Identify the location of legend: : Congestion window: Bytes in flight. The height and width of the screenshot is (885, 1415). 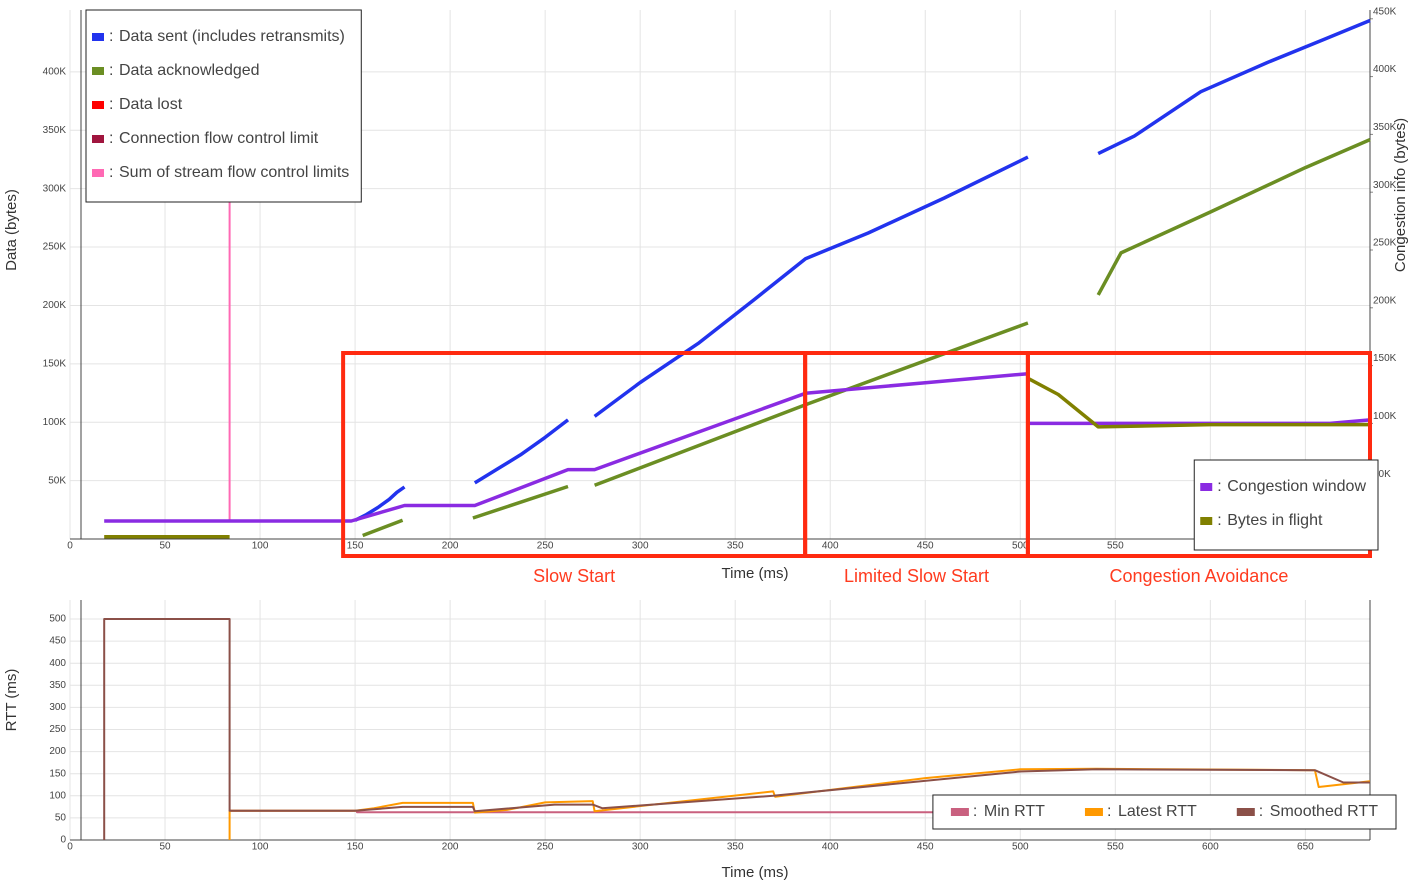
(1286, 505).